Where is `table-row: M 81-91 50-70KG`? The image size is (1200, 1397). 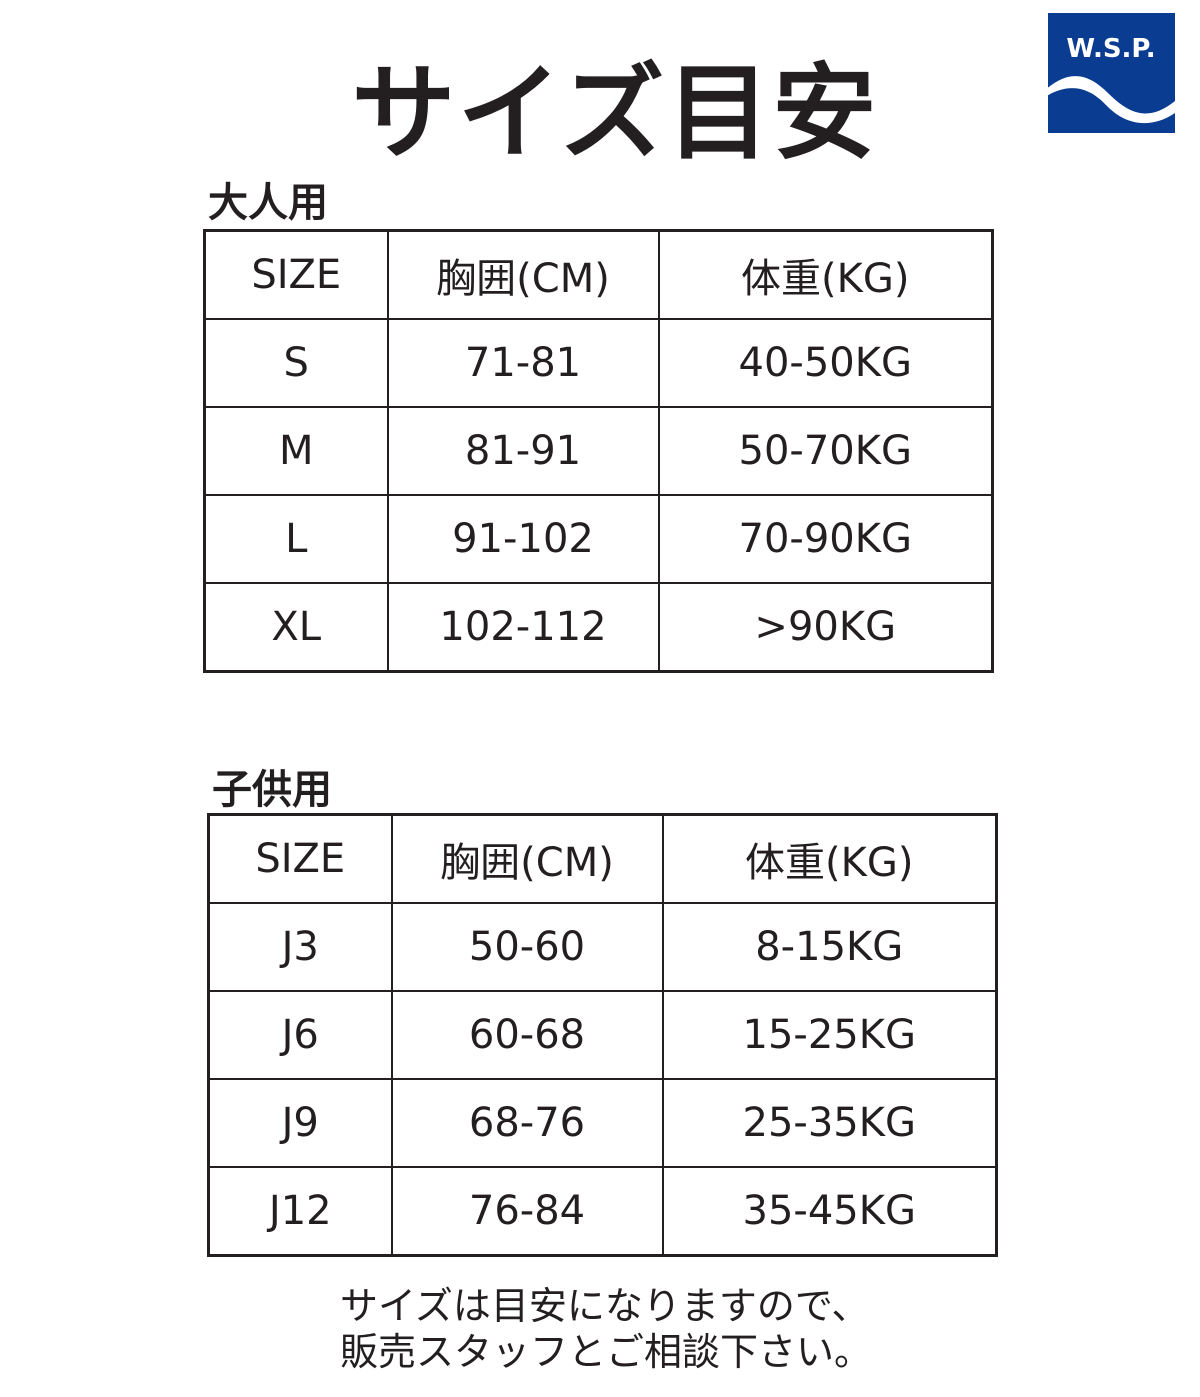
table-row: M 81-91 50-70KG is located at coordinates (598, 451).